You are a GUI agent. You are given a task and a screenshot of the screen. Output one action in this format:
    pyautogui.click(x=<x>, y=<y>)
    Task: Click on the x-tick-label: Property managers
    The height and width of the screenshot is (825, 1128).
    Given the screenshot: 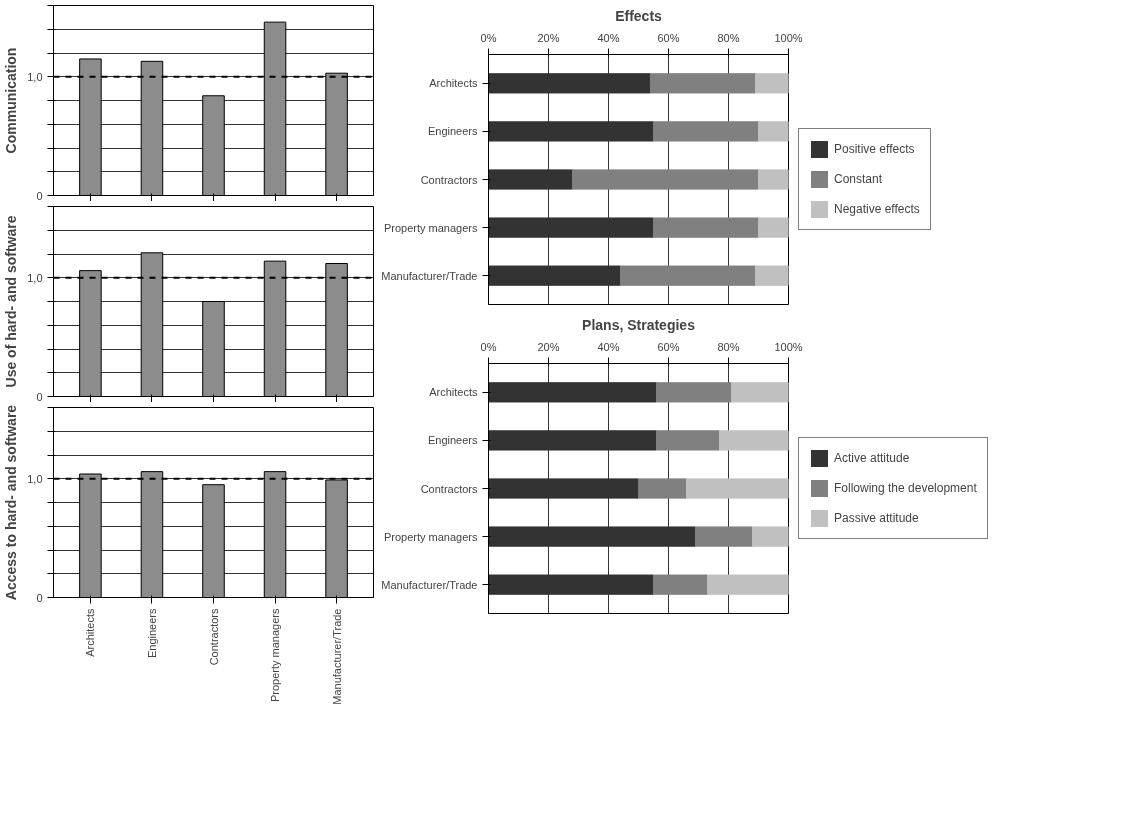 What is the action you would take?
    pyautogui.click(x=275, y=655)
    